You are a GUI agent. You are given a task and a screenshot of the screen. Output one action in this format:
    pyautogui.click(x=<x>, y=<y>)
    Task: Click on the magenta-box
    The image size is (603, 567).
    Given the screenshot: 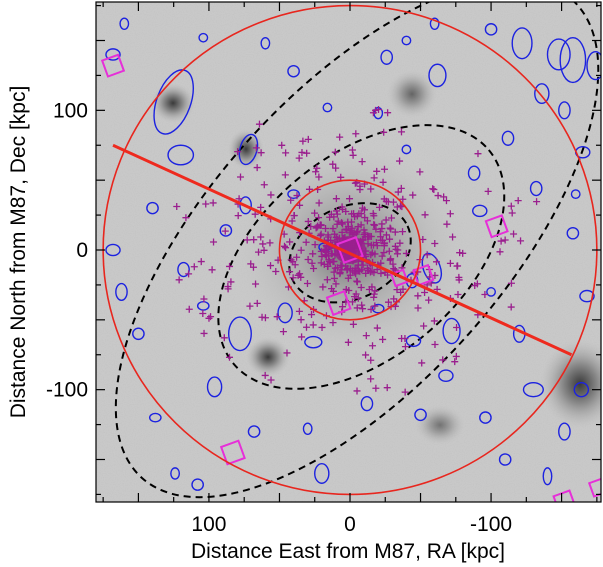 What is the action you would take?
    pyautogui.click(x=423, y=275)
    